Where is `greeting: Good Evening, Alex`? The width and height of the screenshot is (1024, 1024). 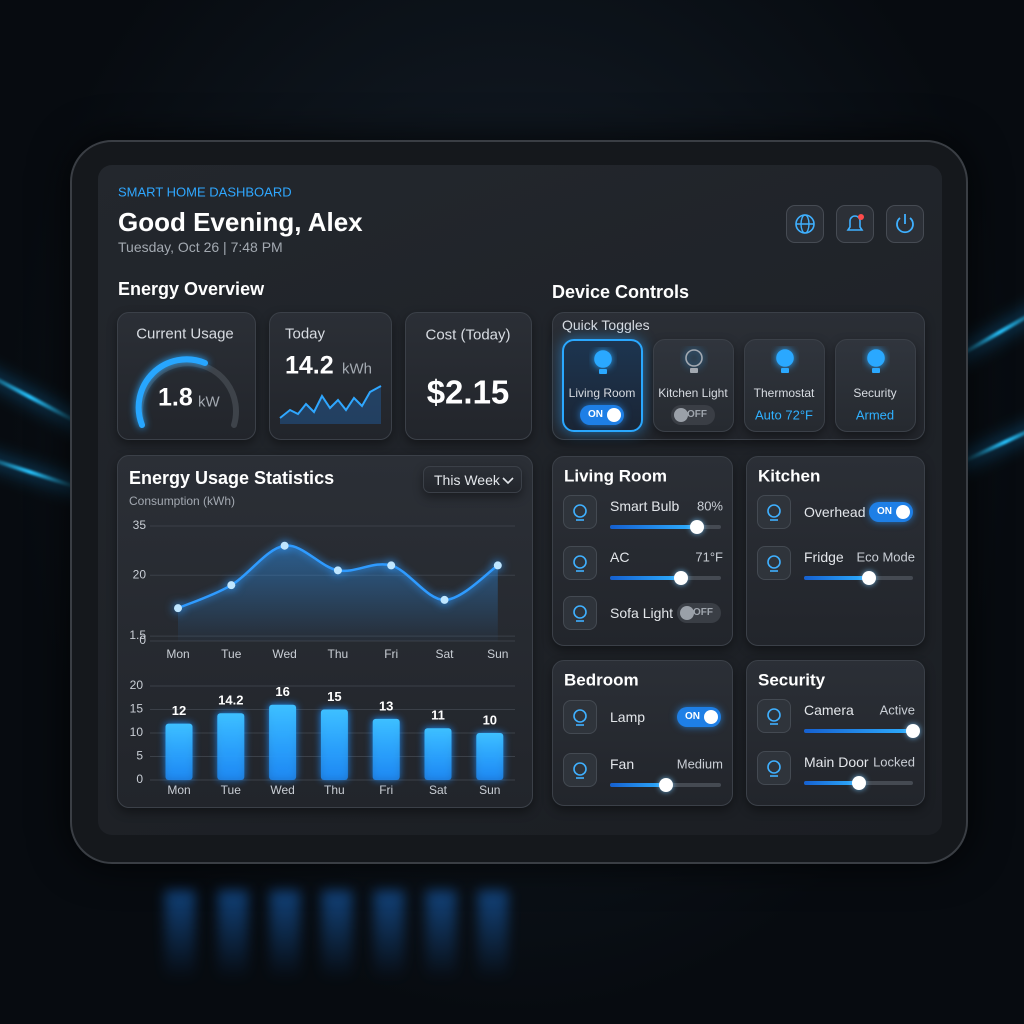
greeting: Good Evening, Alex is located at coordinates (240, 222).